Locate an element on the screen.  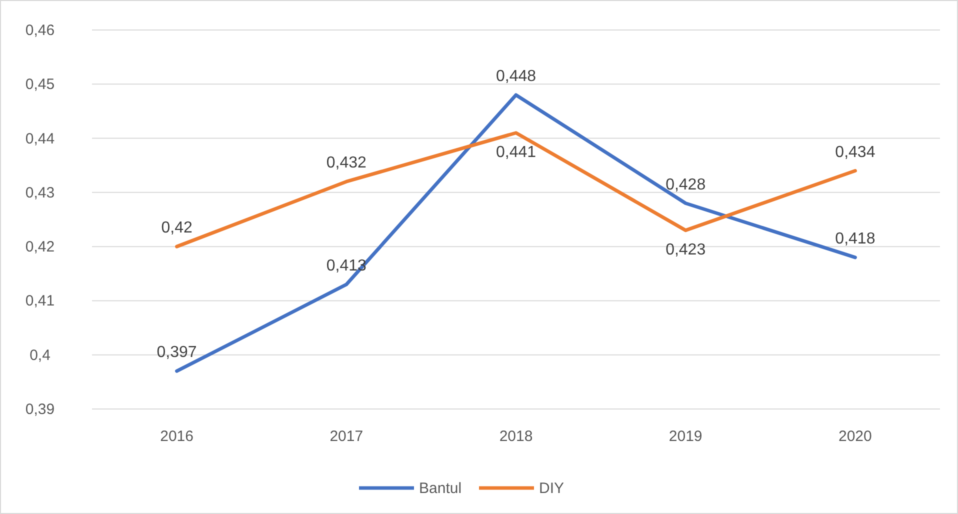
y-tick-label: 0,39 is located at coordinates (40, 409).